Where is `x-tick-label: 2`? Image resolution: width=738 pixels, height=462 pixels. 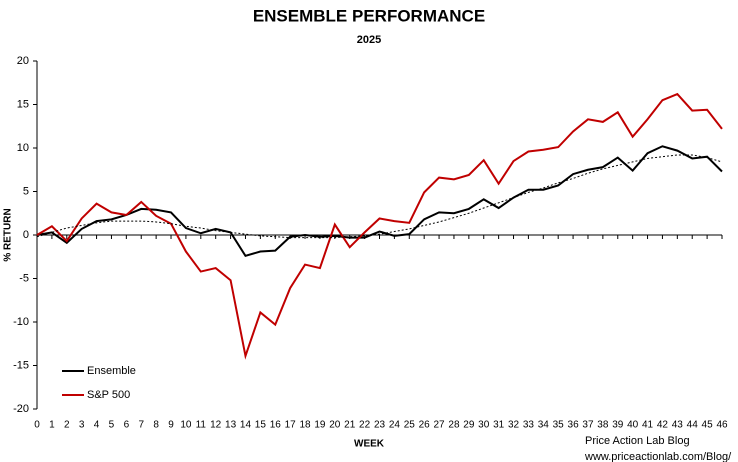 x-tick-label: 2 is located at coordinates (67, 425).